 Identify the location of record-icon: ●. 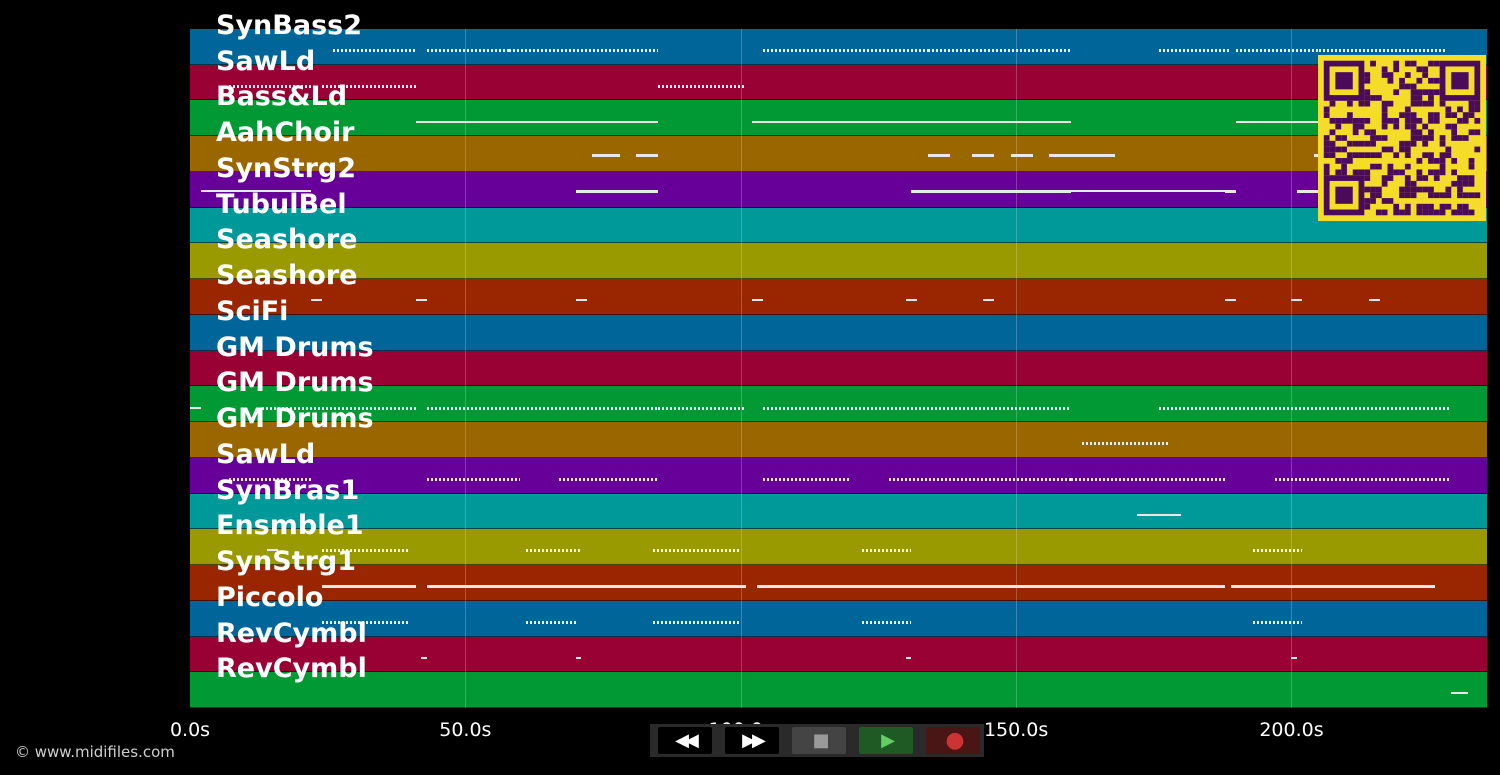
(954, 740).